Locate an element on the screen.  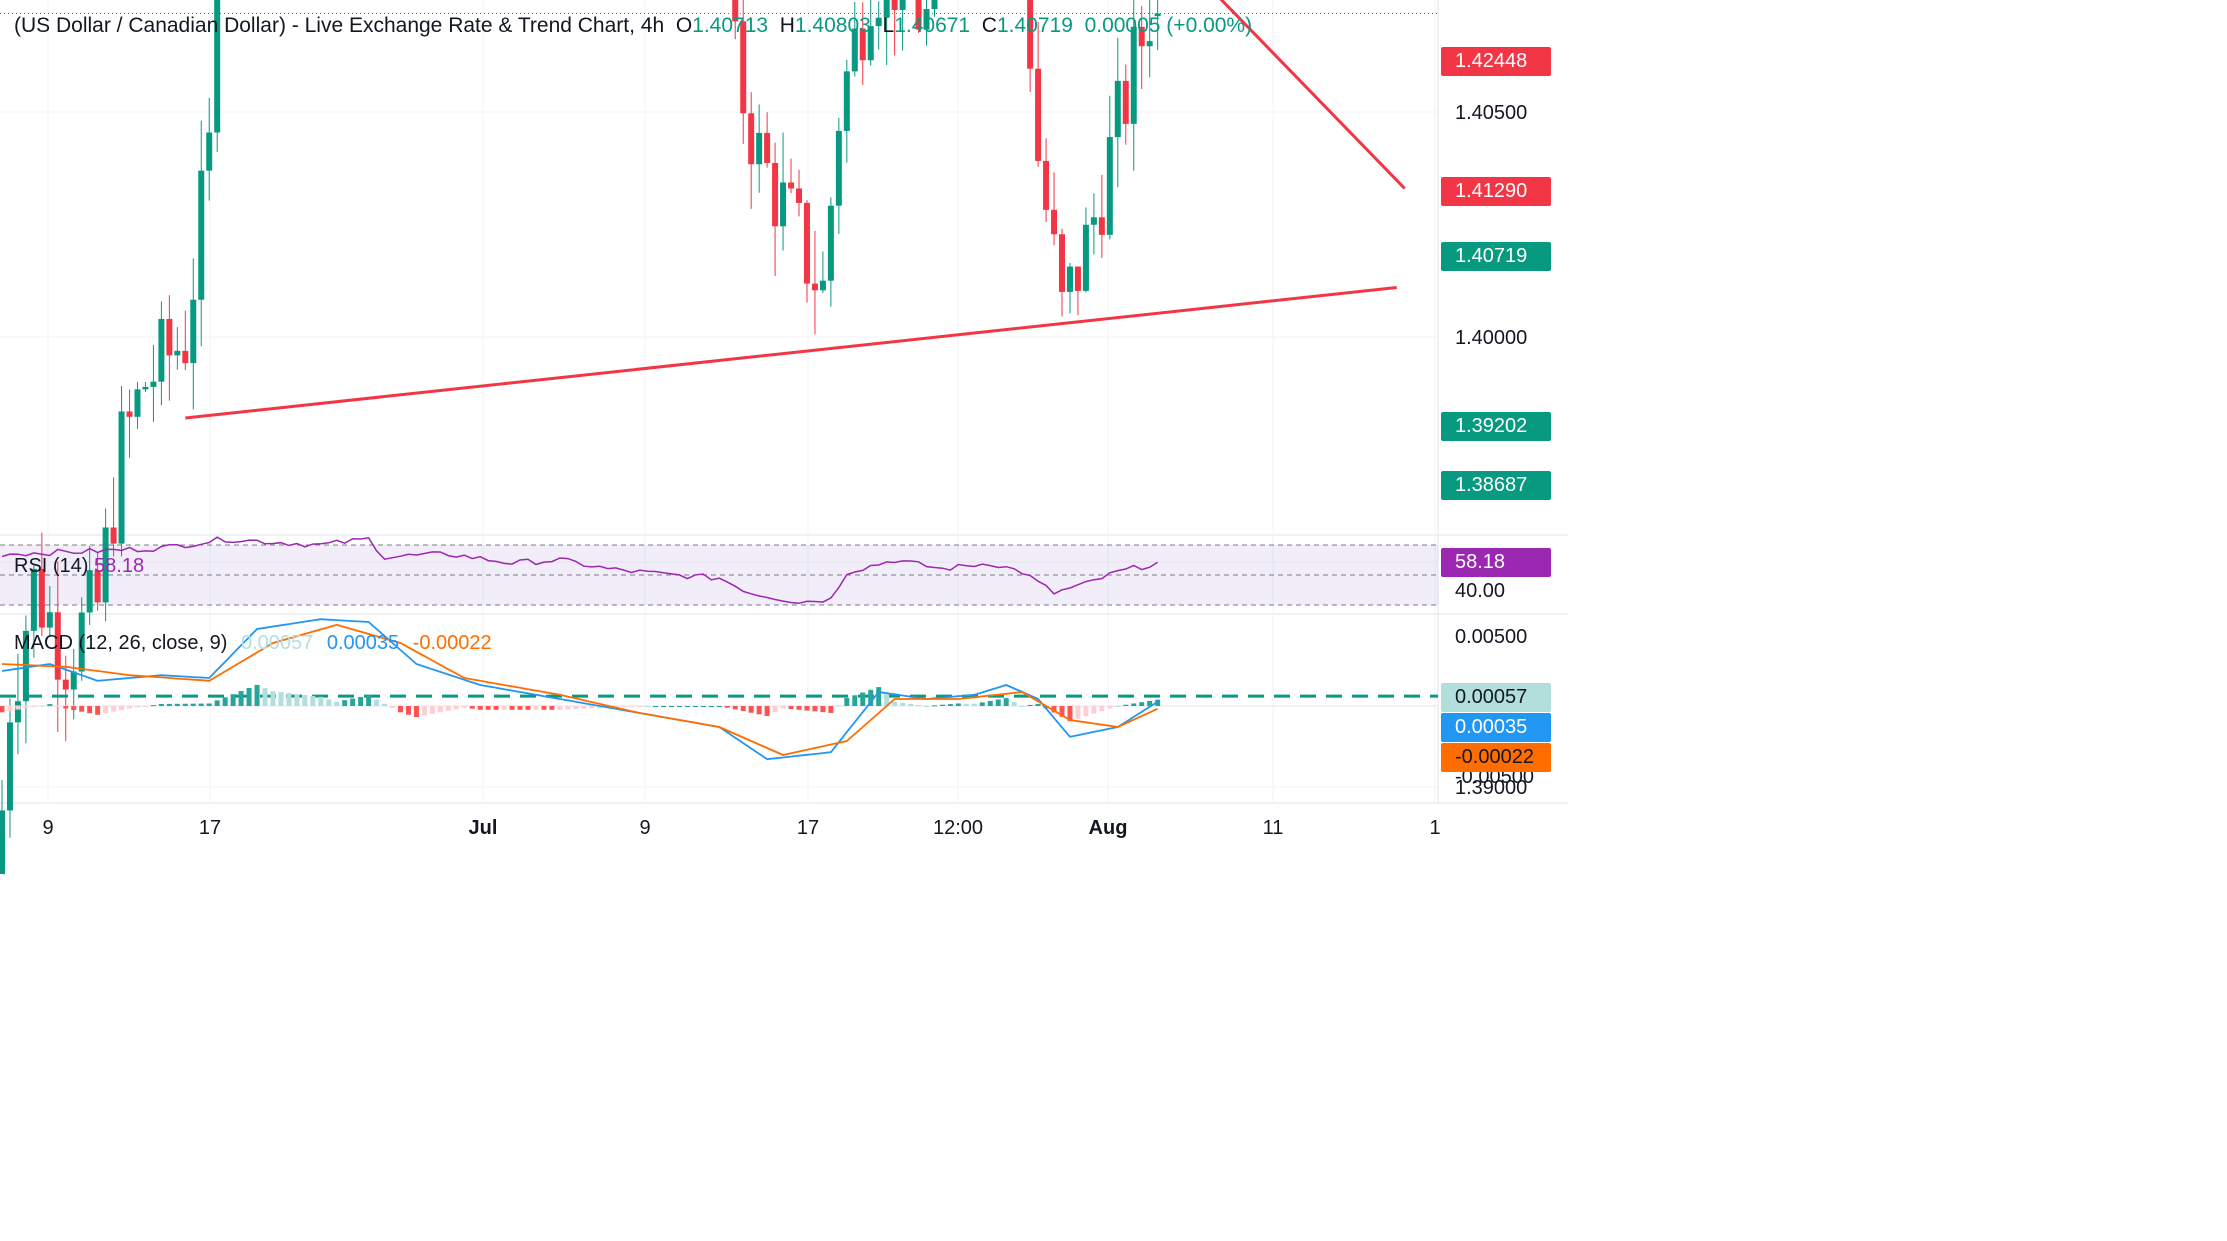
close-value: 1.40719 is located at coordinates (1034, 25).